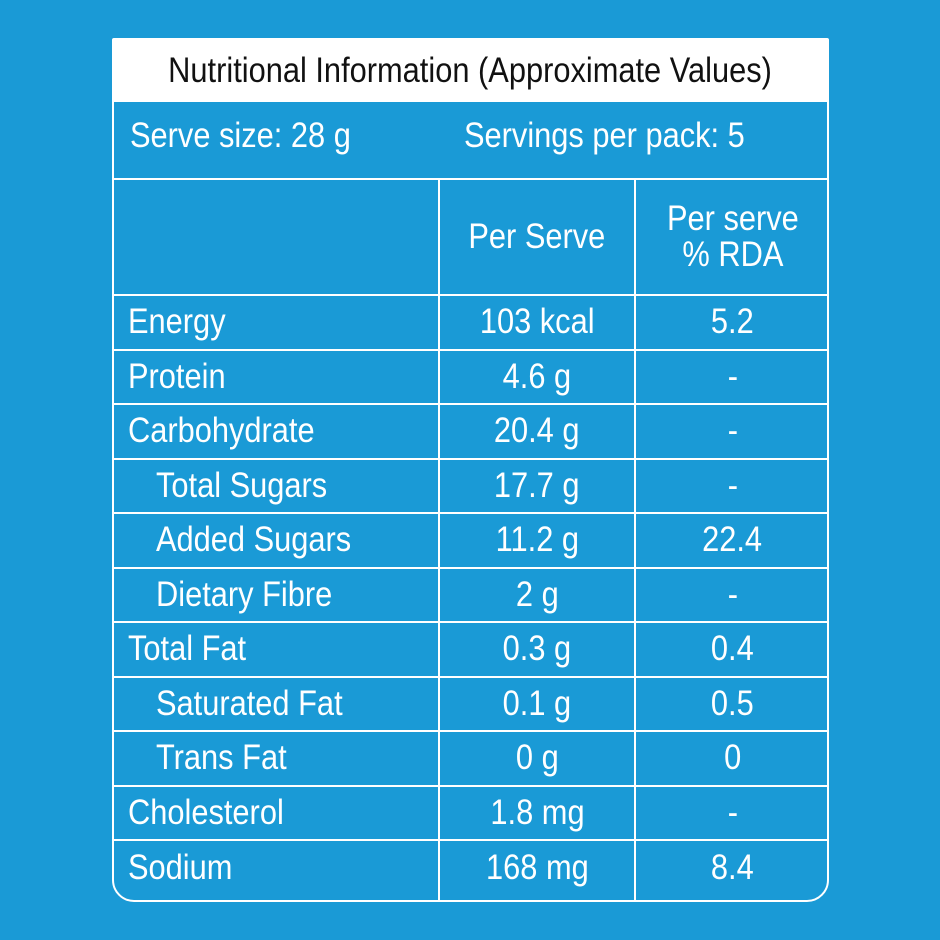 The width and height of the screenshot is (940, 940). I want to click on table-row: Trans Fat 0 g 0, so click(470, 759).